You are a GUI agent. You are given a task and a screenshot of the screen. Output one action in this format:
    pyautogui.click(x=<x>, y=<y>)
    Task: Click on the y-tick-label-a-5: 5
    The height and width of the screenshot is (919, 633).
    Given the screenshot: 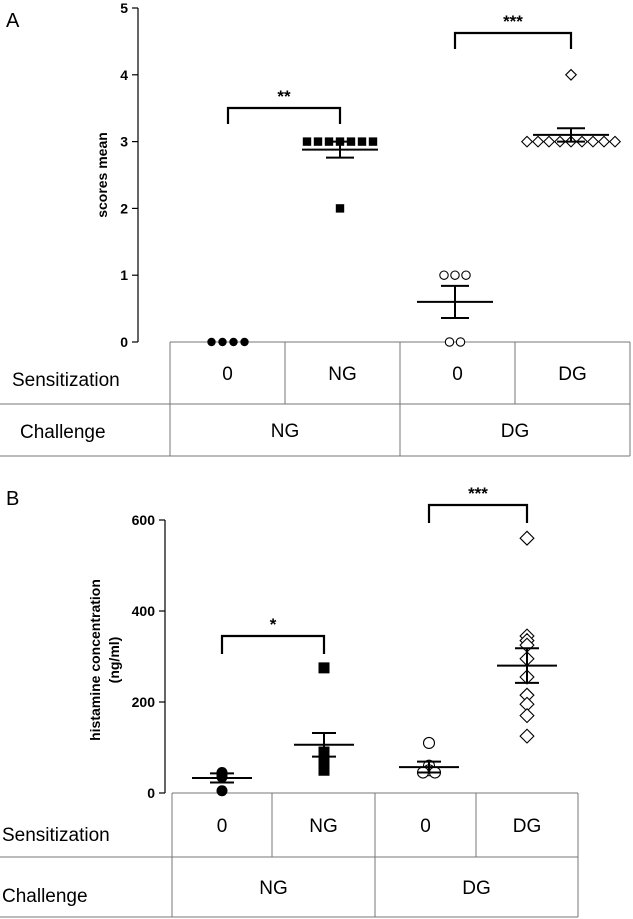 What is the action you would take?
    pyautogui.click(x=124, y=8)
    